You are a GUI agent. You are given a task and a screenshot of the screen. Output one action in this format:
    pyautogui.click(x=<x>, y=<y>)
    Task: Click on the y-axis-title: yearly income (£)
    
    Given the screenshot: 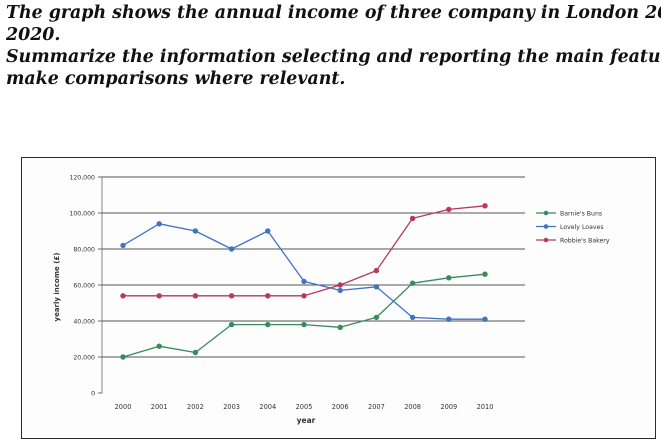 What is the action you would take?
    pyautogui.click(x=57, y=287)
    